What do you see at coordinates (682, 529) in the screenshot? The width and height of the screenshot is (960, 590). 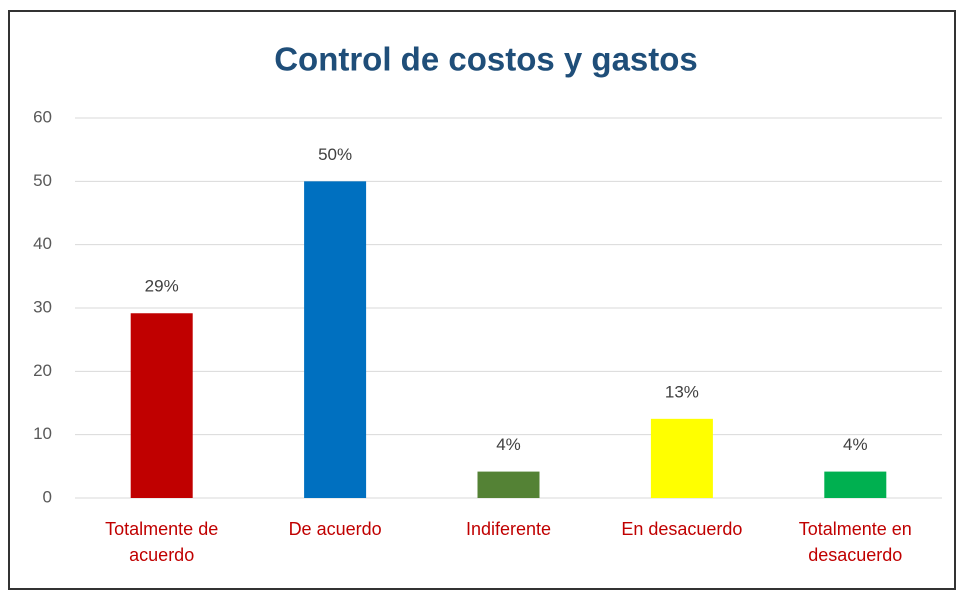 I see `x-tick-label: En desacuerdo` at bounding box center [682, 529].